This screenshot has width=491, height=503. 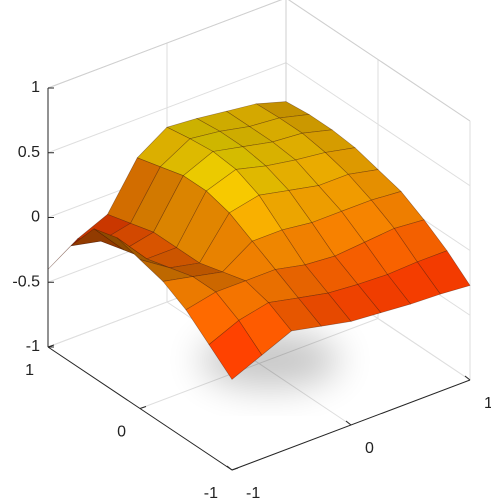 What do you see at coordinates (35, 87) in the screenshot?
I see `z-tick-label: 1` at bounding box center [35, 87].